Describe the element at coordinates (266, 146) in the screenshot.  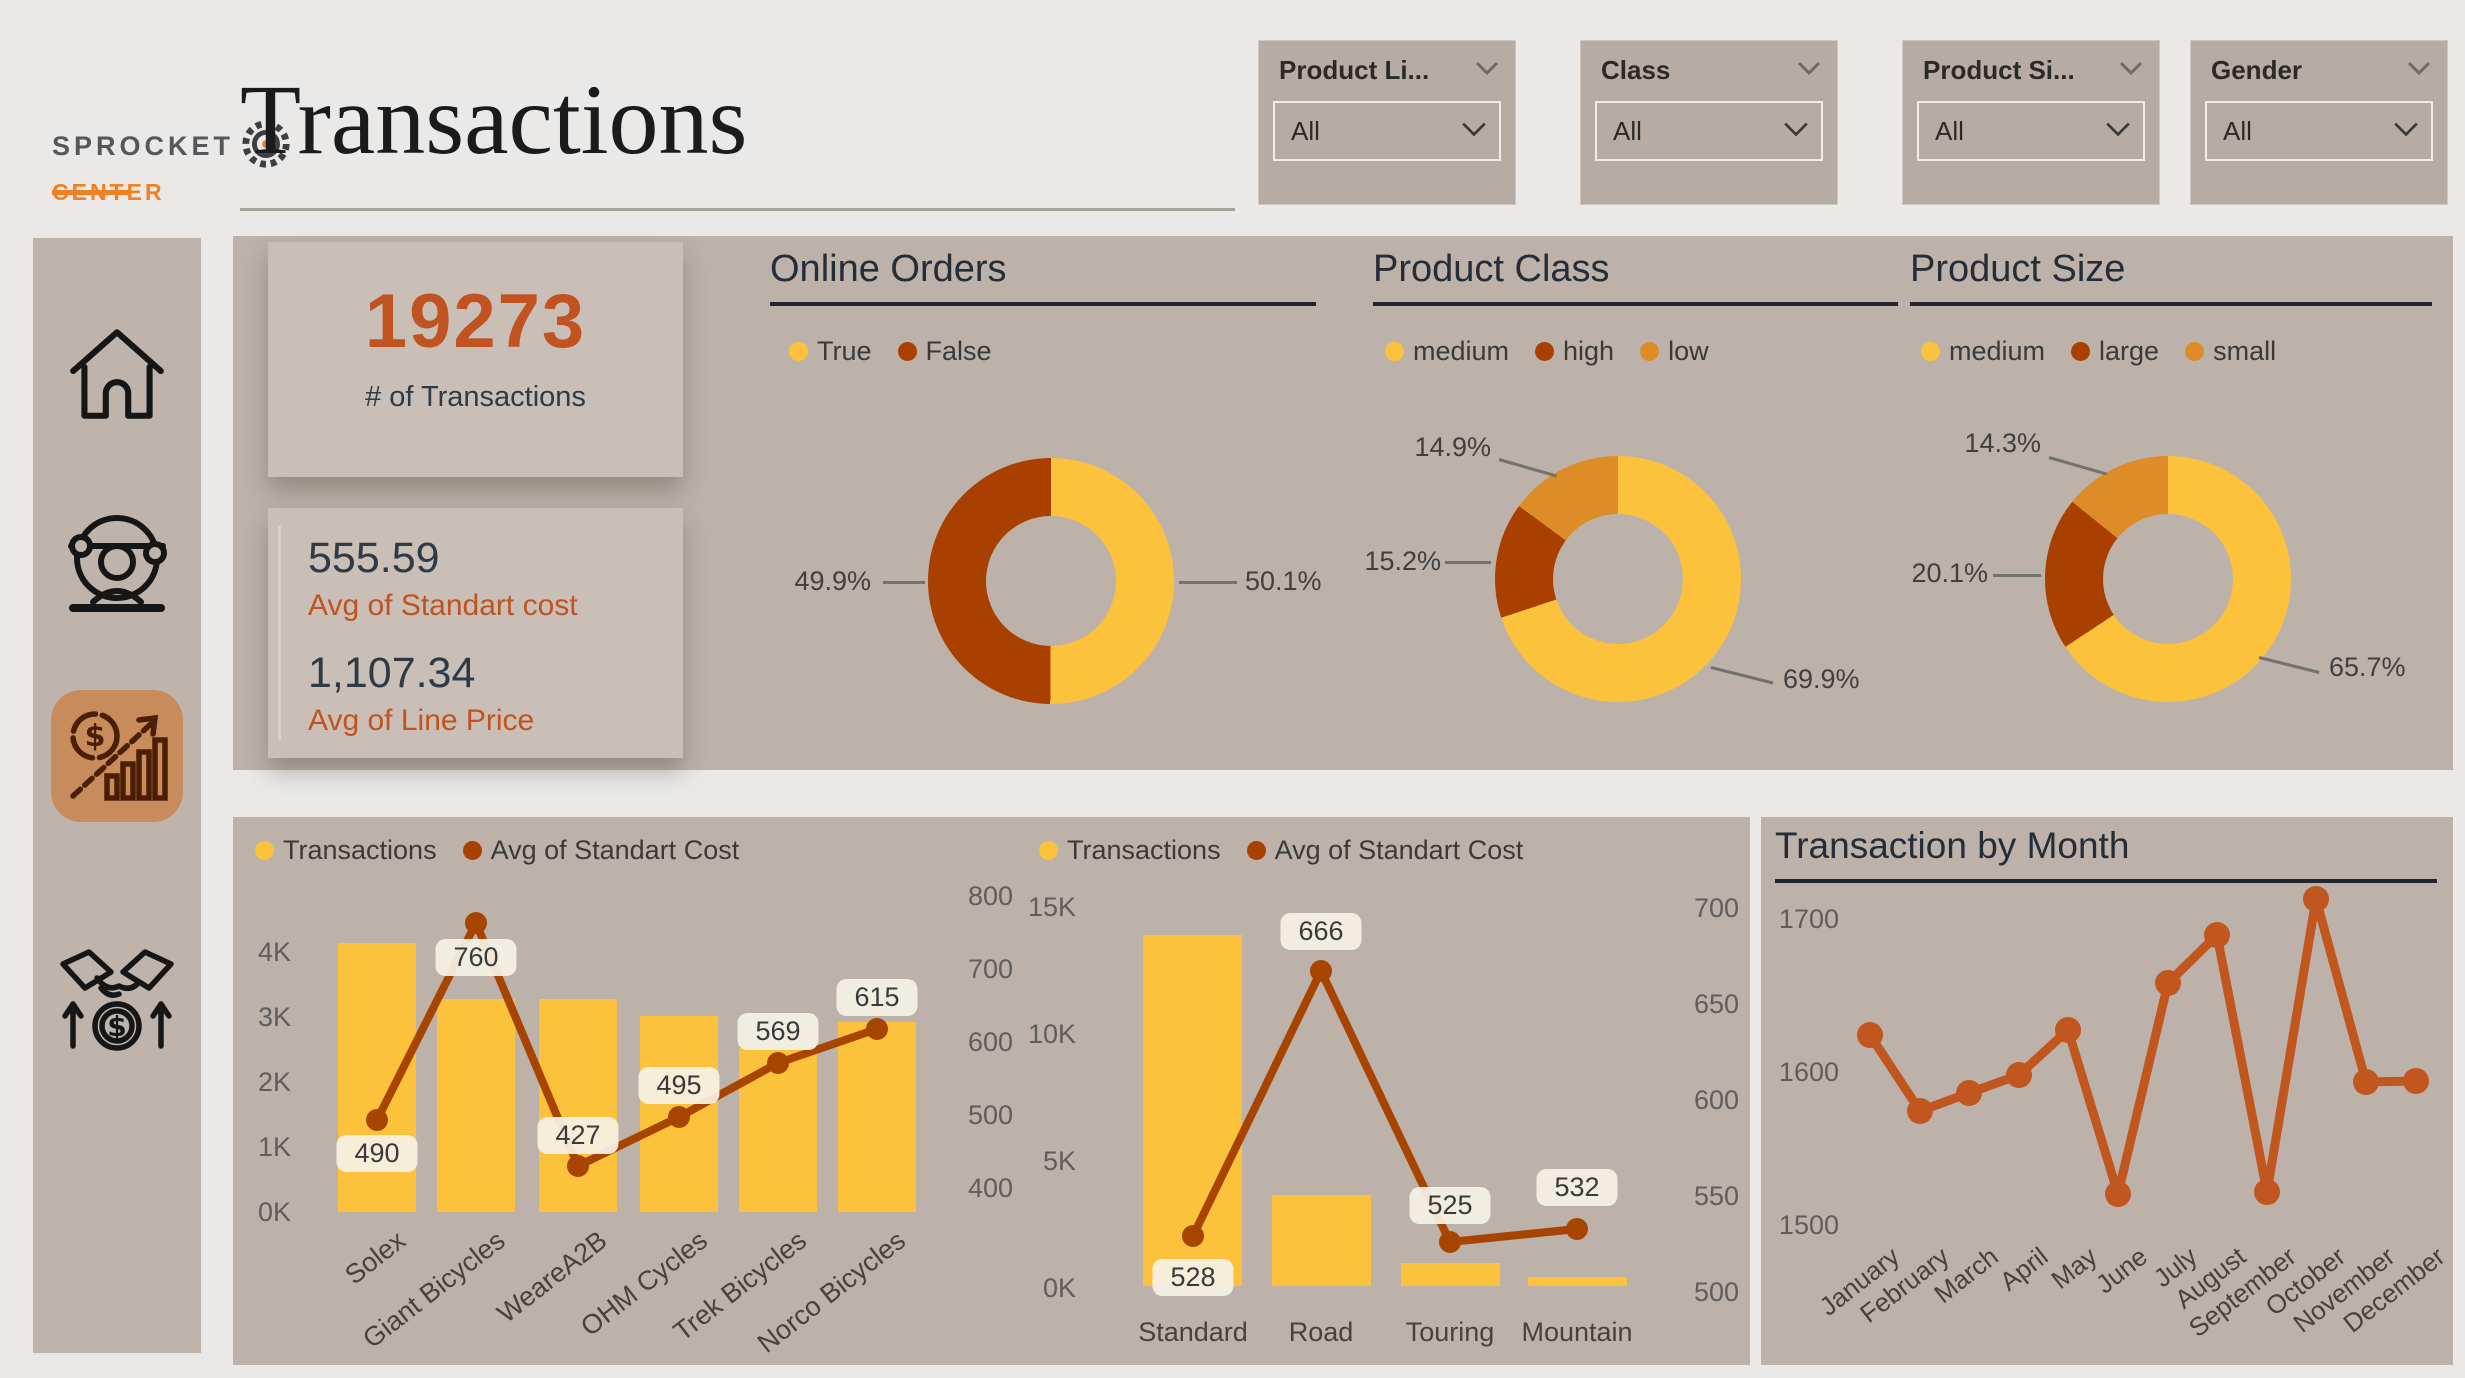
I see `gear-icon` at that location.